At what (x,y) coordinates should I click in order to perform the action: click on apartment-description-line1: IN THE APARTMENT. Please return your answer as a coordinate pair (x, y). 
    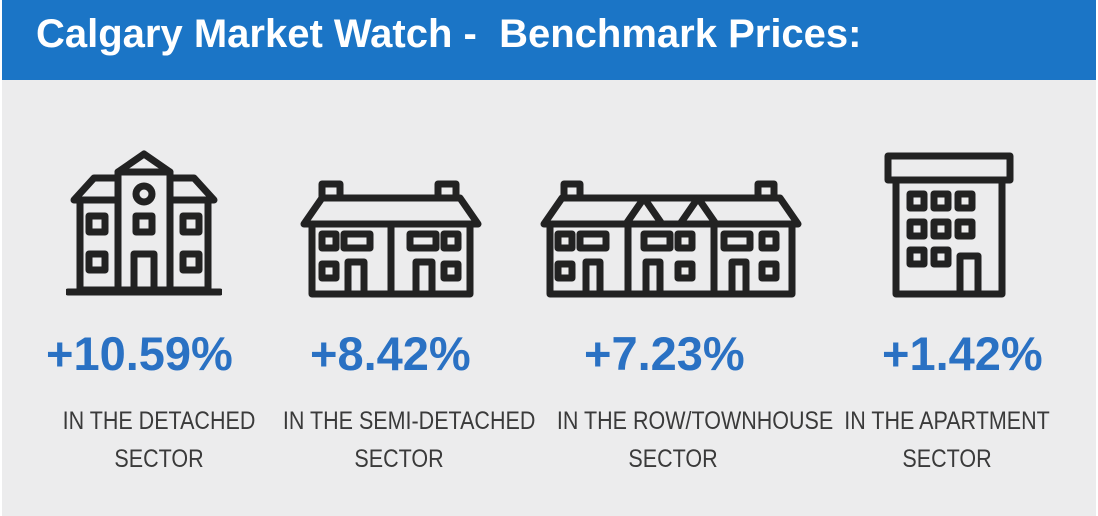
    Looking at the image, I should click on (947, 421).